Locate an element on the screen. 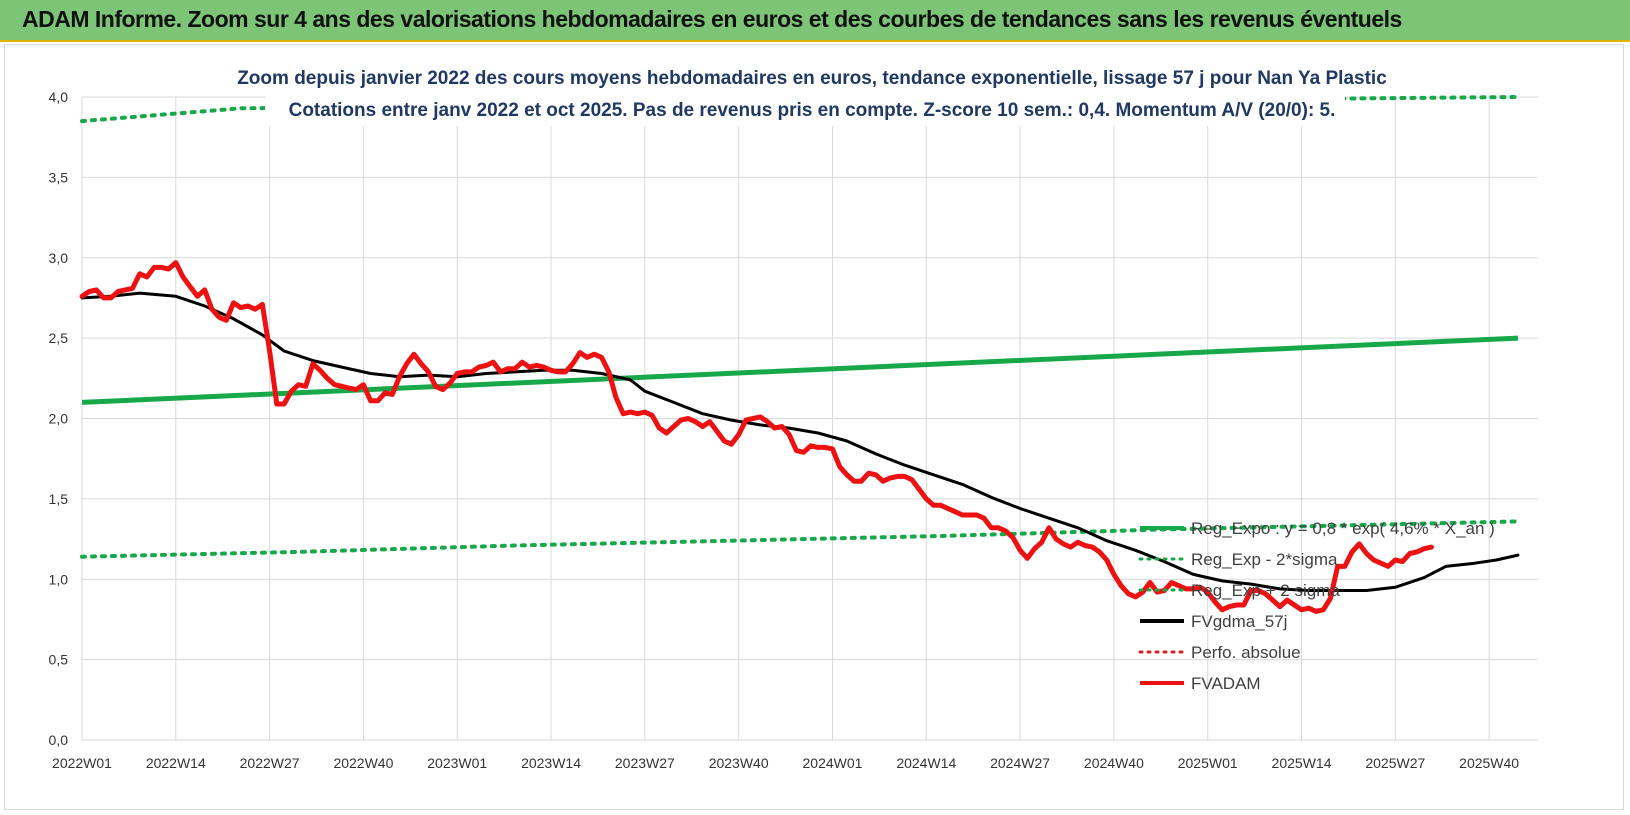 This screenshot has width=1630, height=815. x-tick-label: 2025W27 is located at coordinates (1395, 763).